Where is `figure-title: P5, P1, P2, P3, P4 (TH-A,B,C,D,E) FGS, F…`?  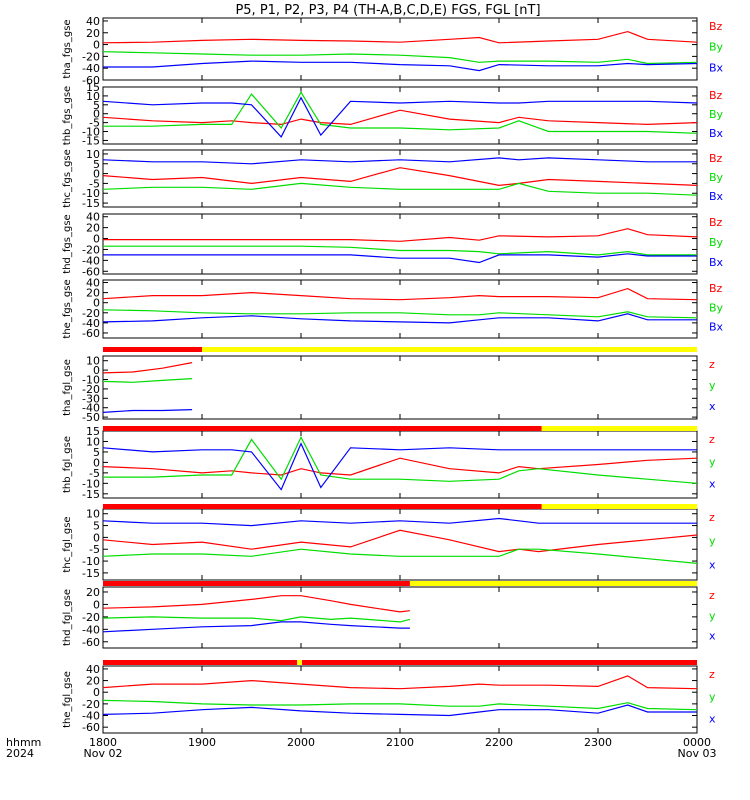 figure-title: P5, P1, P2, P3, P4 (TH-A,B,C,D,E) FGS, F… is located at coordinates (387, 10).